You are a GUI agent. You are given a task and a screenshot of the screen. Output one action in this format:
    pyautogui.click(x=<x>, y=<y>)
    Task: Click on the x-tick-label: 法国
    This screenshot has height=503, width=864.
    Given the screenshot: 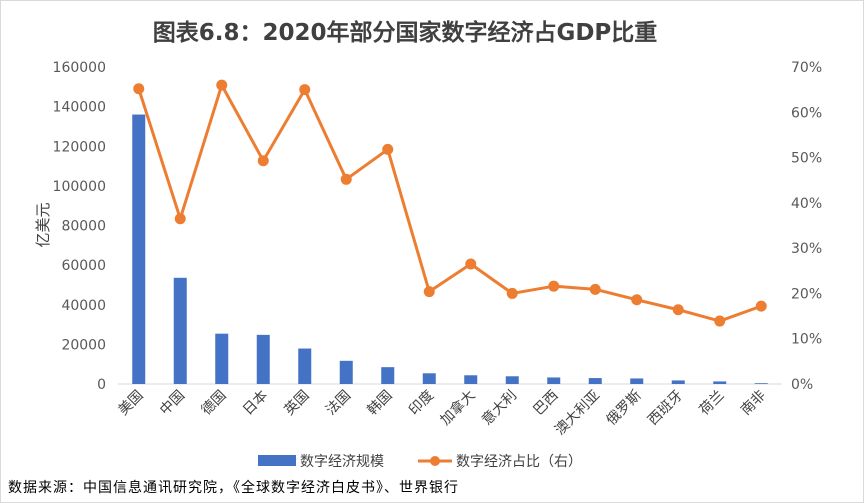 What is the action you would take?
    pyautogui.click(x=338, y=403)
    